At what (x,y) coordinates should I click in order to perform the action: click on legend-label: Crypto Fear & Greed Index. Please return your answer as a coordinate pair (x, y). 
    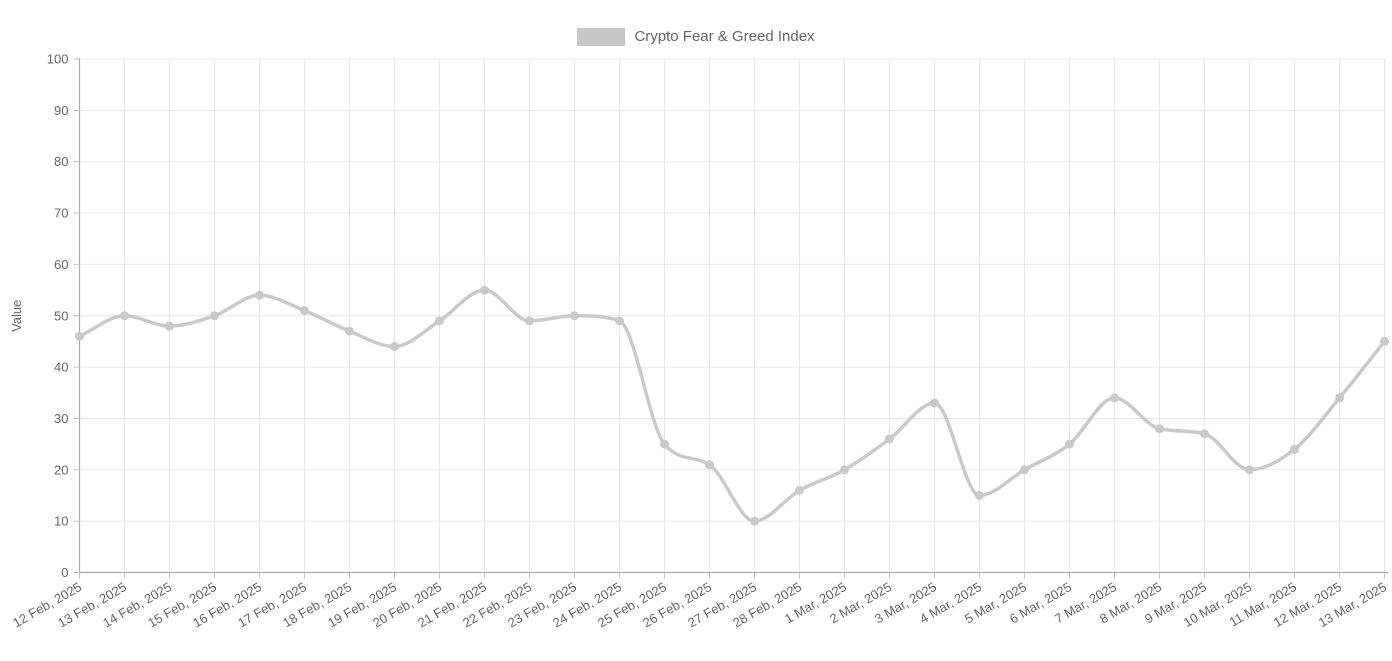
    Looking at the image, I should click on (724, 36).